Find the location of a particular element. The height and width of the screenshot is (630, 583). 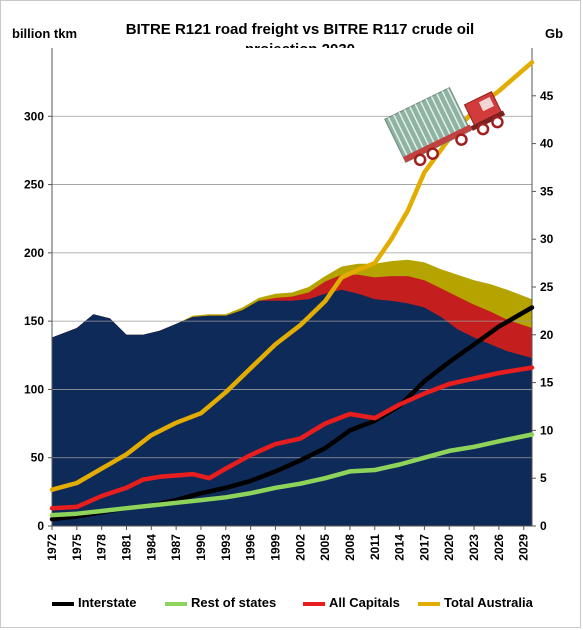

y-right-tick-label: 10 is located at coordinates (547, 430).